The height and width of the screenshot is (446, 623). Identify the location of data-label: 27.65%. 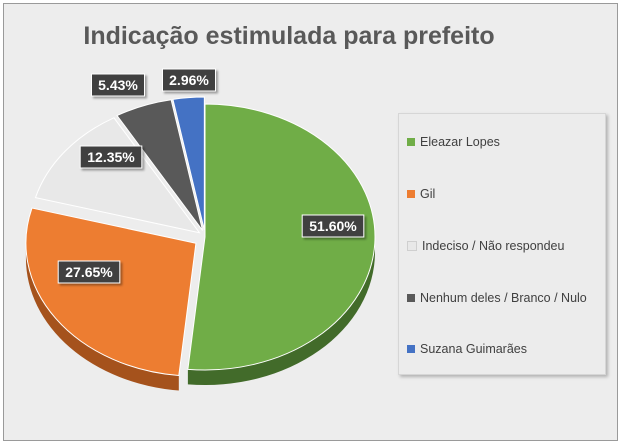
(89, 272).